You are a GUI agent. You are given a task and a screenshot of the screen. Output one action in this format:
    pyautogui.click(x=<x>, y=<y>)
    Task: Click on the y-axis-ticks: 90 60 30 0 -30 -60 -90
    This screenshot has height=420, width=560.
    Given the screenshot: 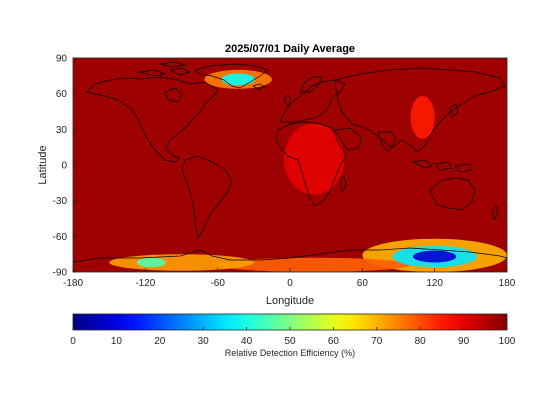 What is the action you would take?
    pyautogui.click(x=65, y=166)
    